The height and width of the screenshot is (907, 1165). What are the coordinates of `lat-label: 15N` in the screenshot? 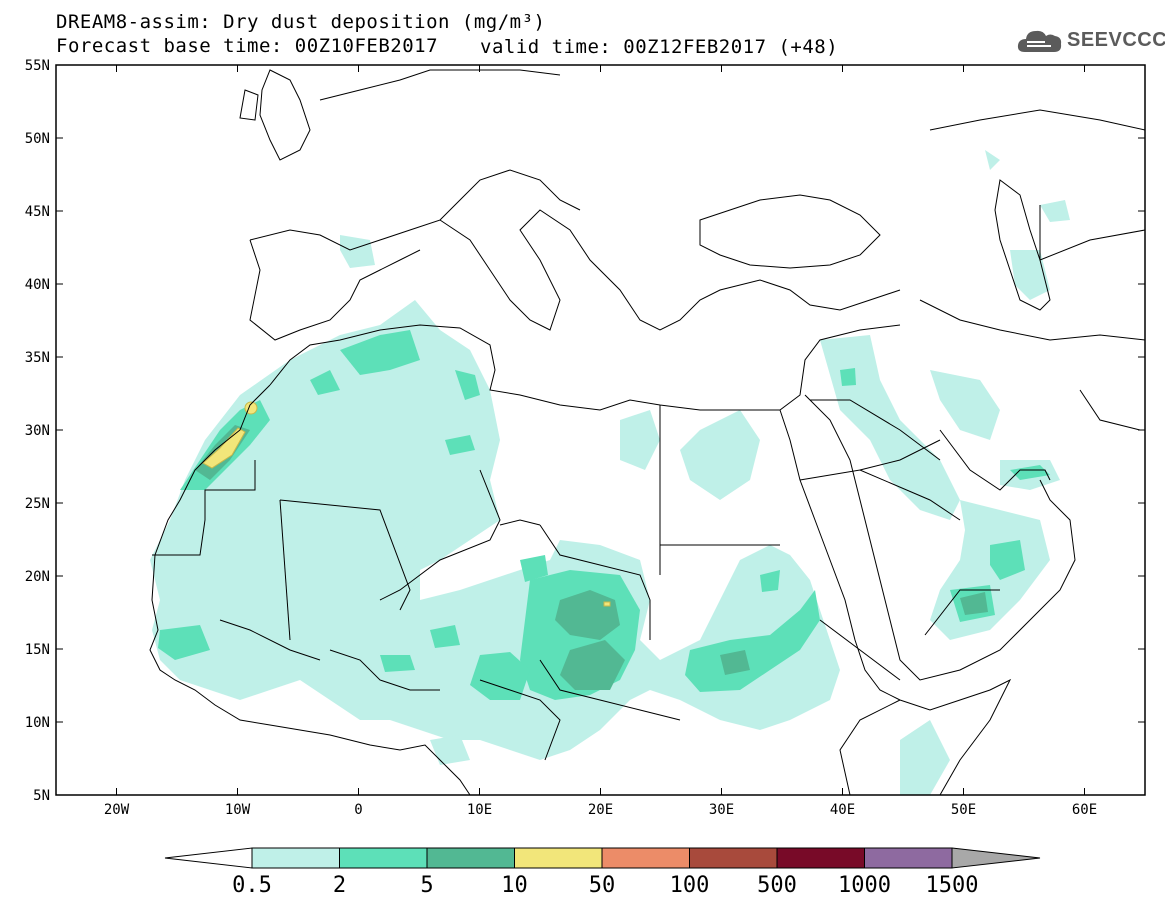 It's located at (37, 650).